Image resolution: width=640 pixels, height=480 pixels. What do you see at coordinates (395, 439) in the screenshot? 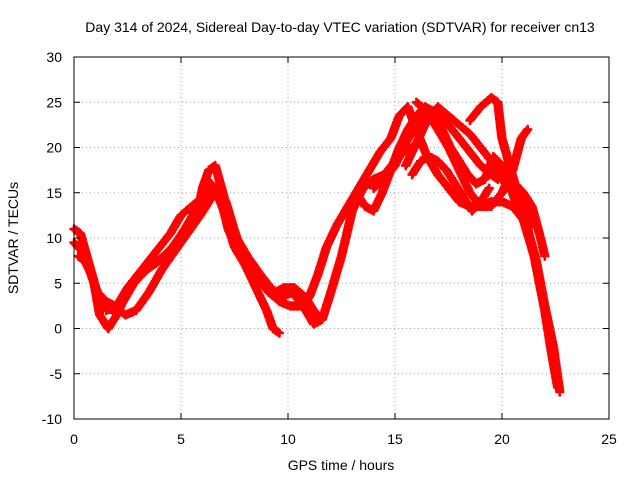
I see `x-tick-label: 15` at bounding box center [395, 439].